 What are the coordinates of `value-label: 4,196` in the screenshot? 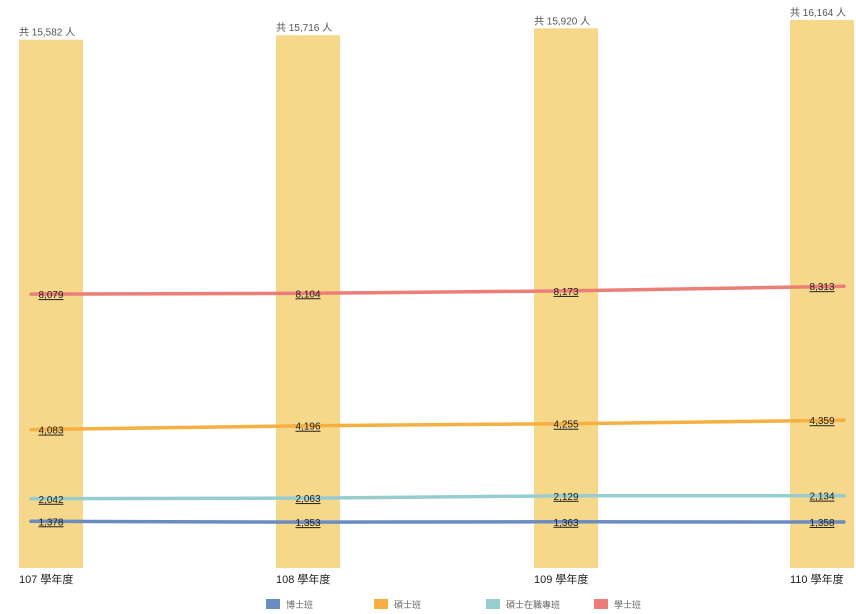 It's located at (307, 427).